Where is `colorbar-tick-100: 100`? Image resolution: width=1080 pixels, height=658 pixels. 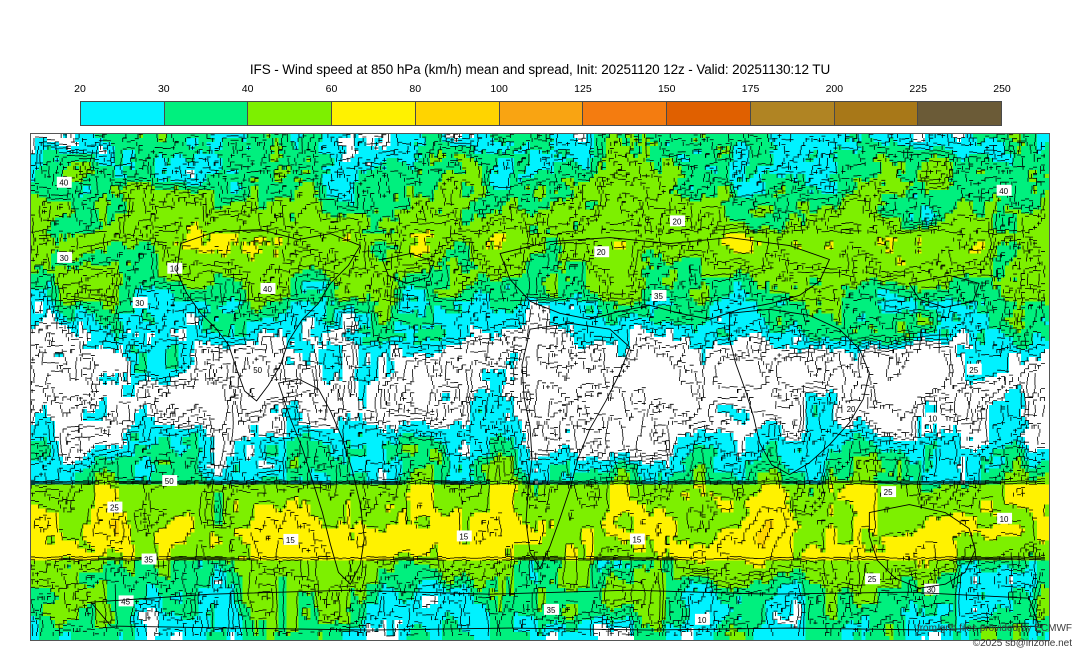 colorbar-tick-100: 100 is located at coordinates (499, 89).